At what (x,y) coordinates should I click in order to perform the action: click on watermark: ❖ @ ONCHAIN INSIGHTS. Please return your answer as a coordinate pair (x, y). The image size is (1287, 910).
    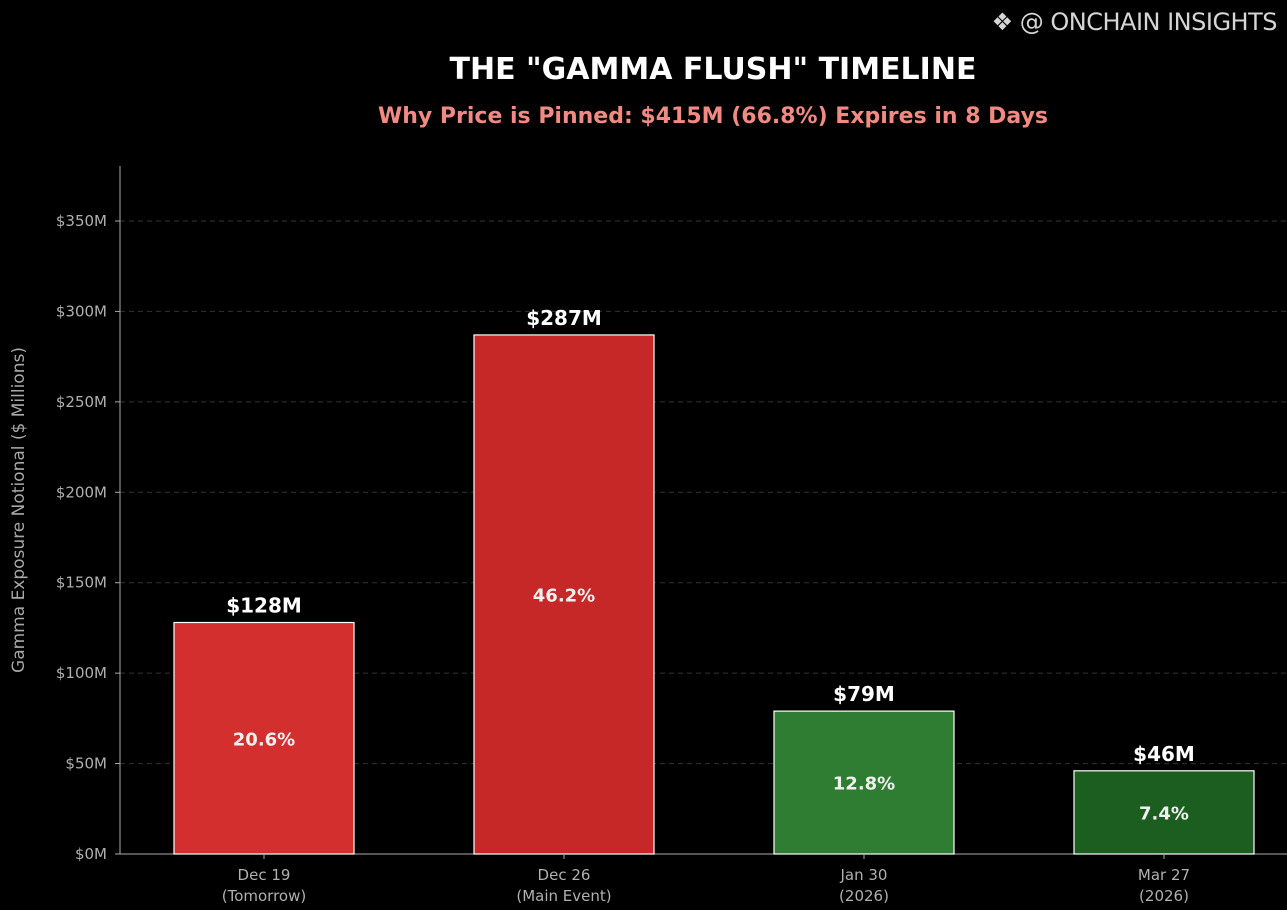
    Looking at the image, I should click on (1134, 22).